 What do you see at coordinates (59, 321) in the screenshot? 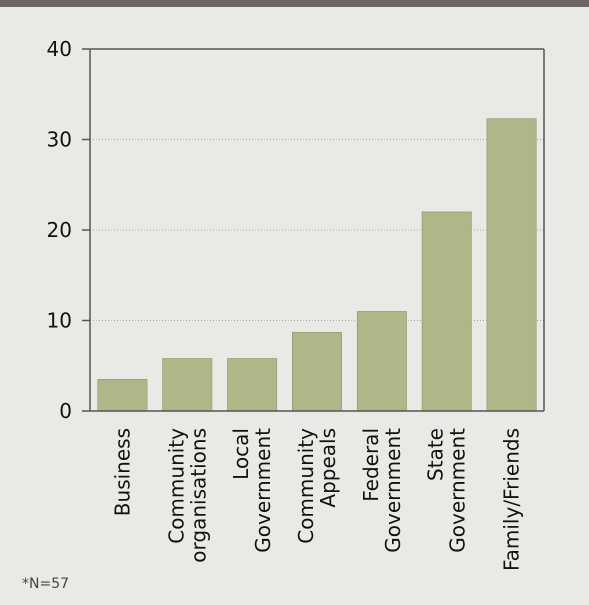
I see `y-tick-label-10: 10` at bounding box center [59, 321].